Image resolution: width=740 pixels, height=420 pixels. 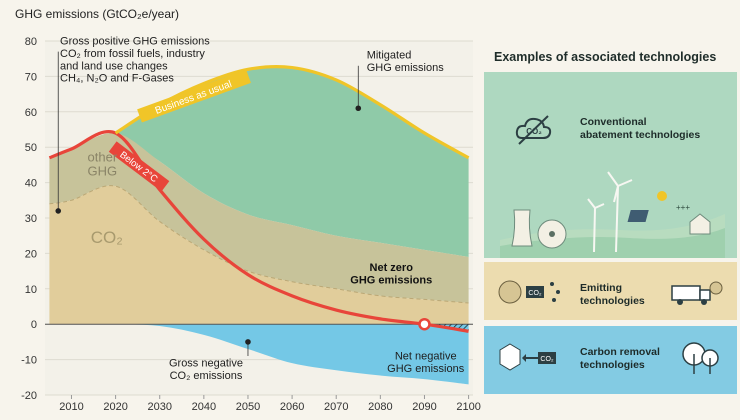 What do you see at coordinates (31, 113) in the screenshot?
I see `y-tick-label: 60` at bounding box center [31, 113].